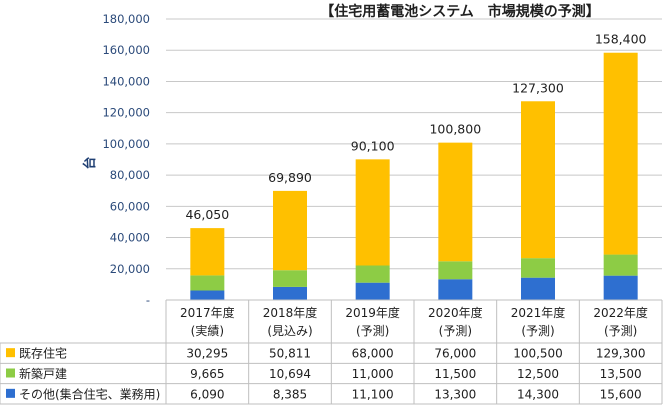  What do you see at coordinates (455, 129) in the screenshot?
I see `total-label: 100,800` at bounding box center [455, 129].